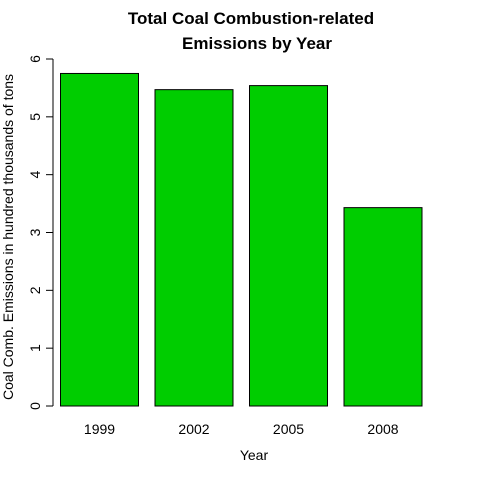  What do you see at coordinates (35, 406) in the screenshot?
I see `y-tick-label-0: 0` at bounding box center [35, 406].